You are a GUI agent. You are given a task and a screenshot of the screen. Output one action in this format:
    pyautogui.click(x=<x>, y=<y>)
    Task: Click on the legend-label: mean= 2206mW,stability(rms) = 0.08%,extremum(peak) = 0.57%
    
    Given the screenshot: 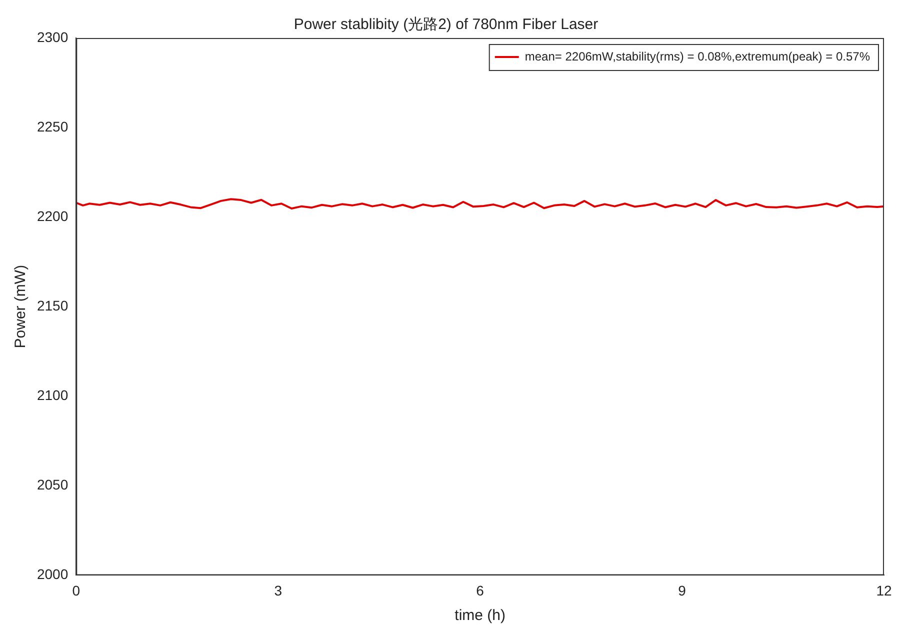 What is the action you would take?
    pyautogui.click(x=697, y=56)
    